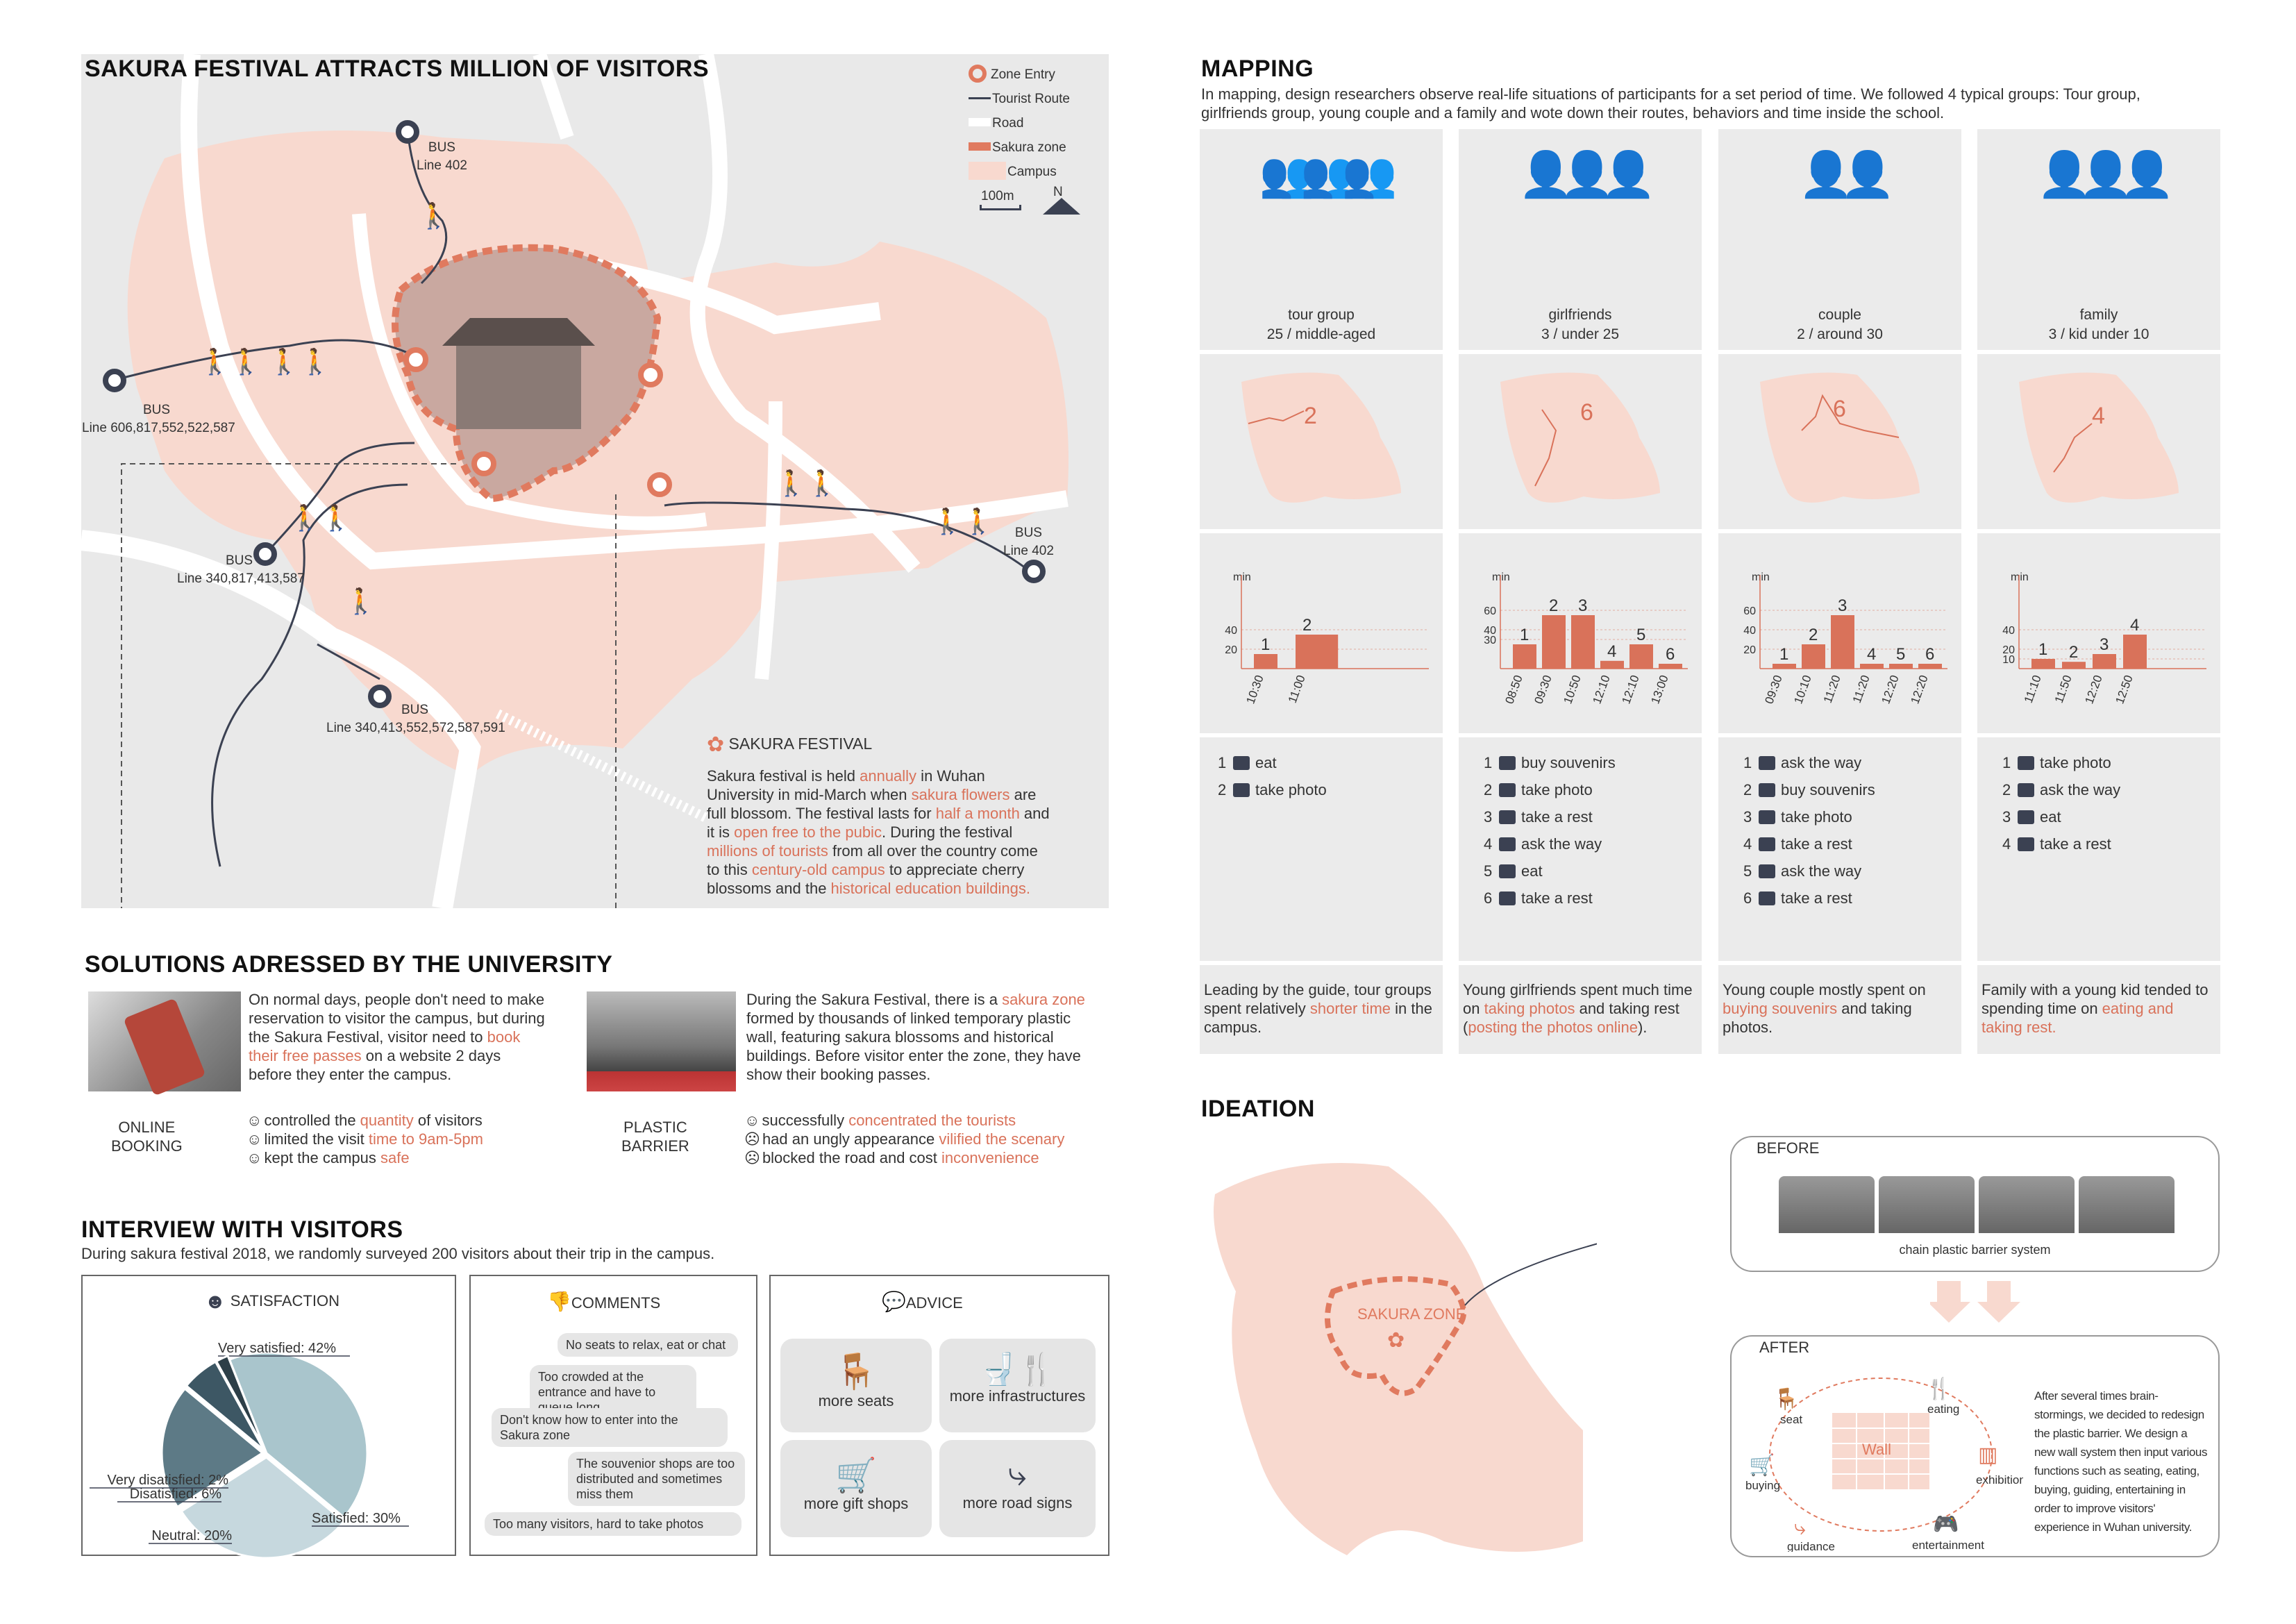  Describe the element at coordinates (1307, 625) in the screenshot. I see `bar-number-label: 2` at that location.